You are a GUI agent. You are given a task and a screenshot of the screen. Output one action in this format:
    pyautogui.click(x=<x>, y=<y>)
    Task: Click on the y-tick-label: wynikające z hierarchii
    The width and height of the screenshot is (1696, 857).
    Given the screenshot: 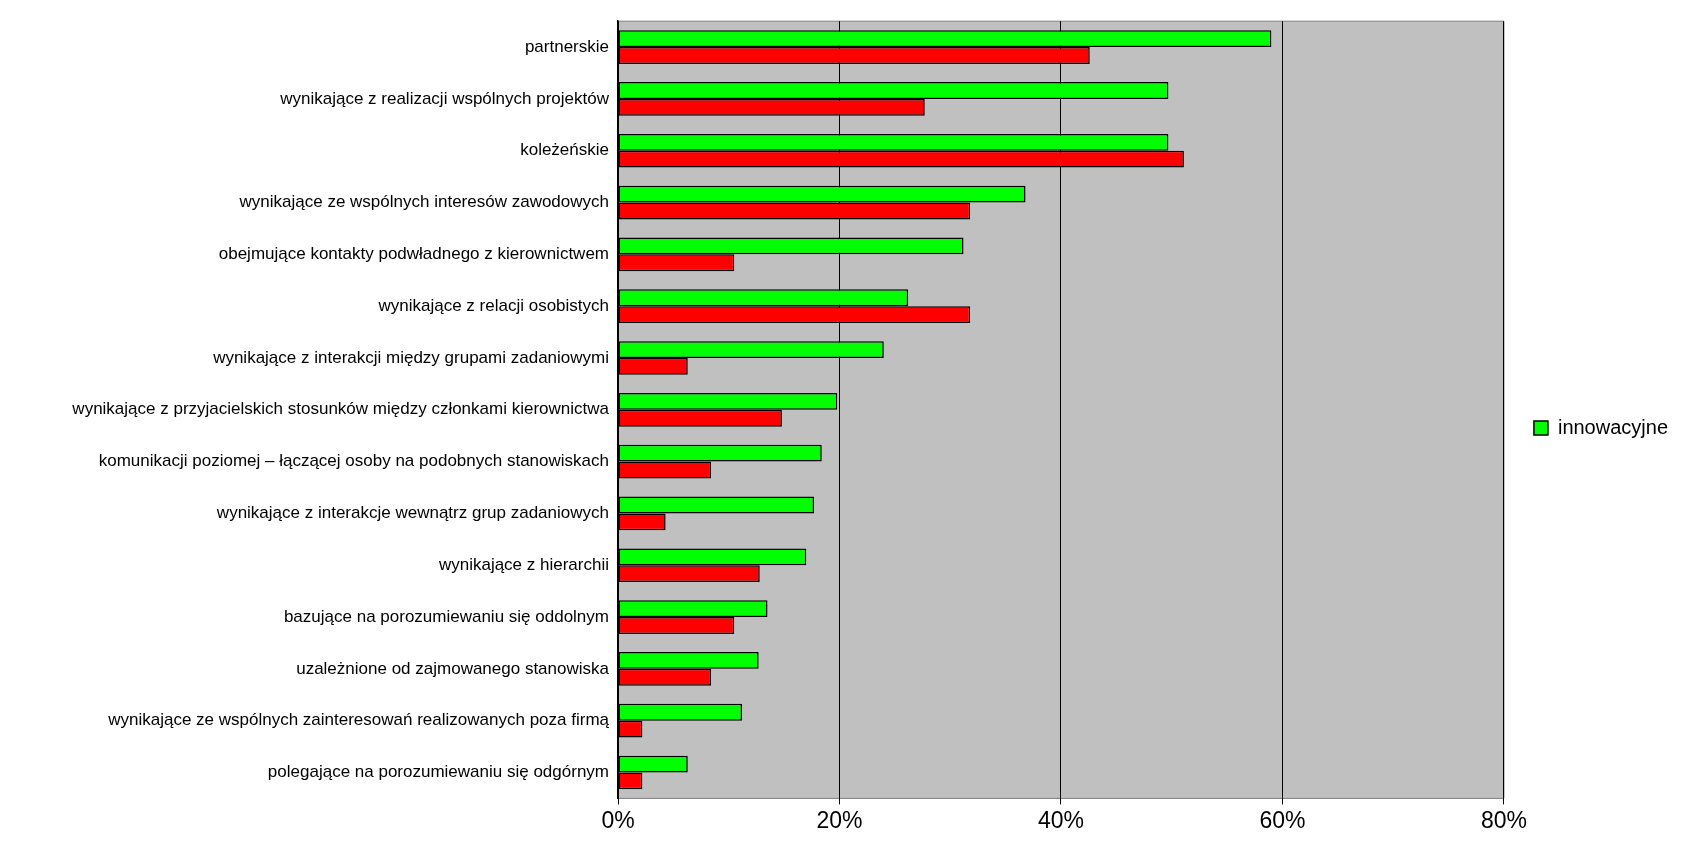 What is the action you would take?
    pyautogui.click(x=523, y=564)
    